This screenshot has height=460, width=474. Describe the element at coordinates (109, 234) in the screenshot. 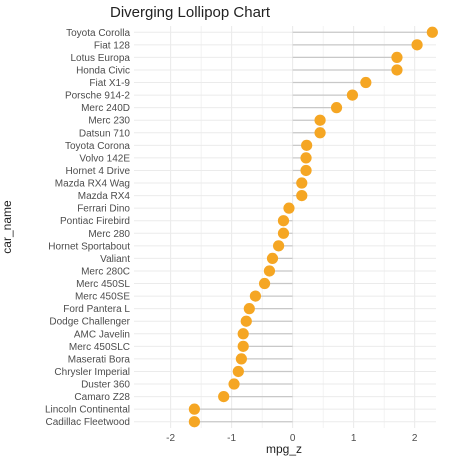

I see `y-tick-label: Merc 280` at that location.